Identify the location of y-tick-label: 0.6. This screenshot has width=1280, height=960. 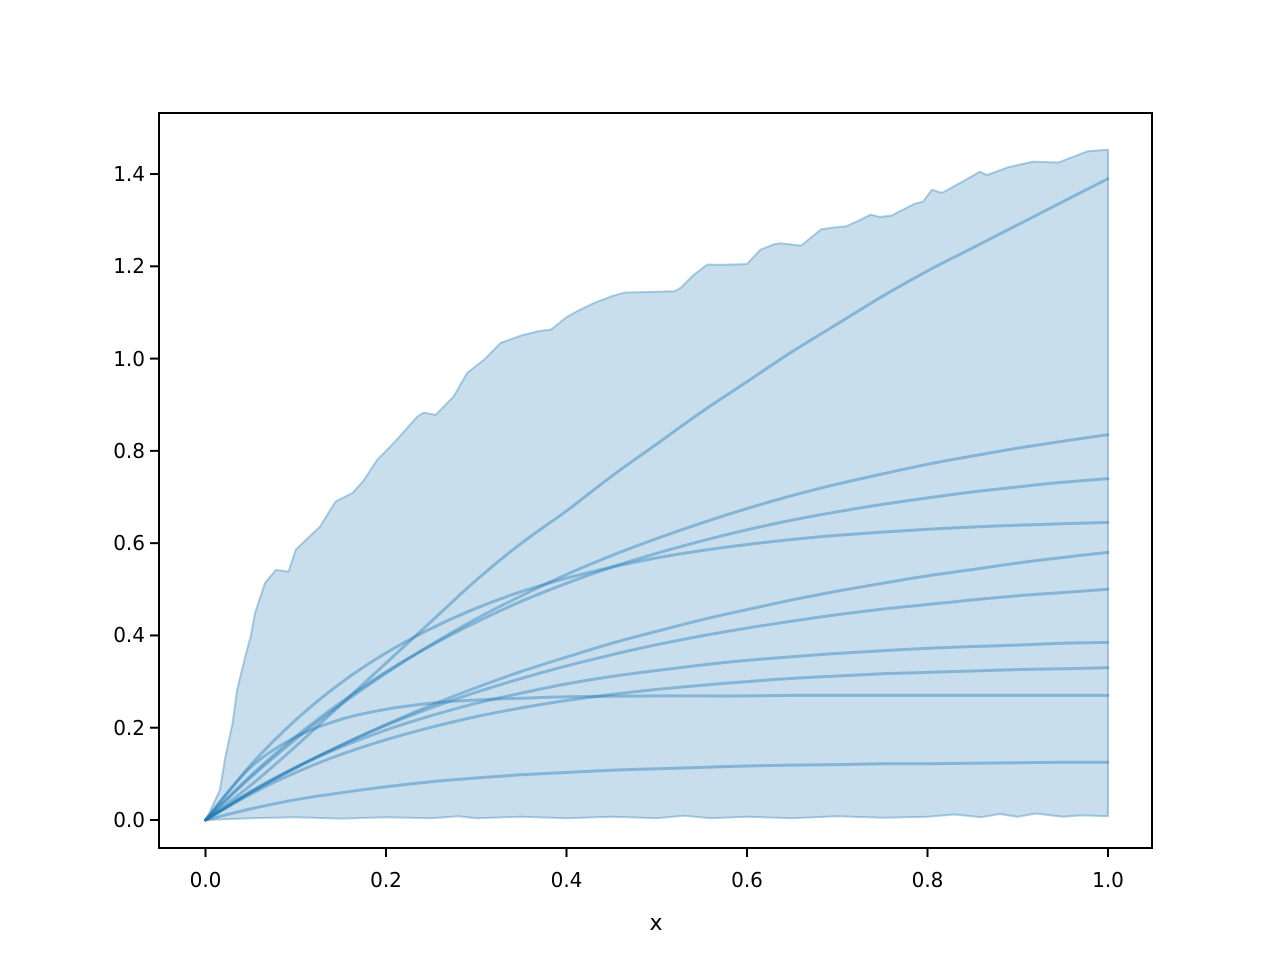
(129, 543).